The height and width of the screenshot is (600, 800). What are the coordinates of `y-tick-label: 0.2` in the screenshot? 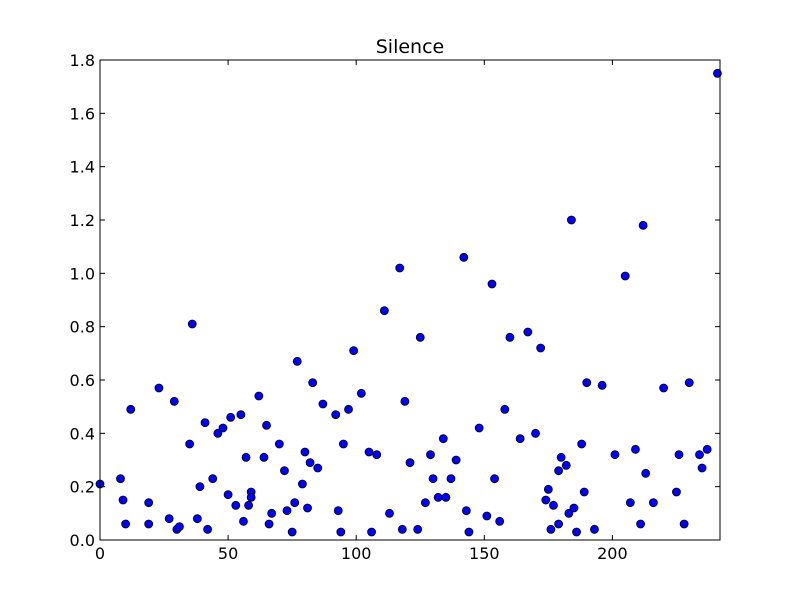 It's located at (82, 487).